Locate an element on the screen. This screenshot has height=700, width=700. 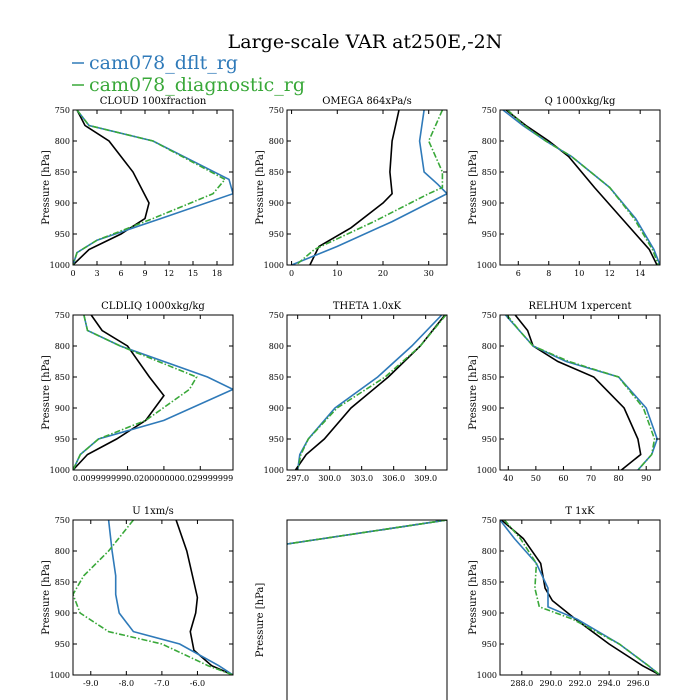
x-tick-label: 309.0 is located at coordinates (425, 478).